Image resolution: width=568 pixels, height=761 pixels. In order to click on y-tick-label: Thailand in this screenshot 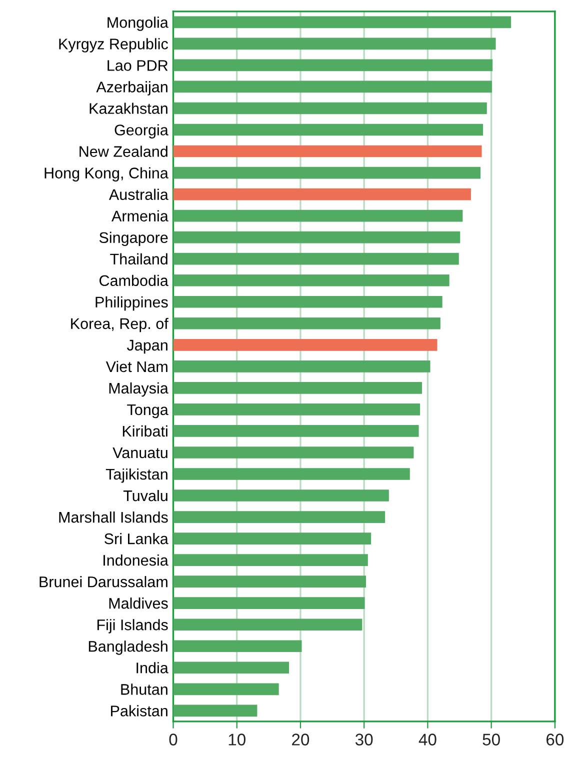, I will do `click(139, 259)`.